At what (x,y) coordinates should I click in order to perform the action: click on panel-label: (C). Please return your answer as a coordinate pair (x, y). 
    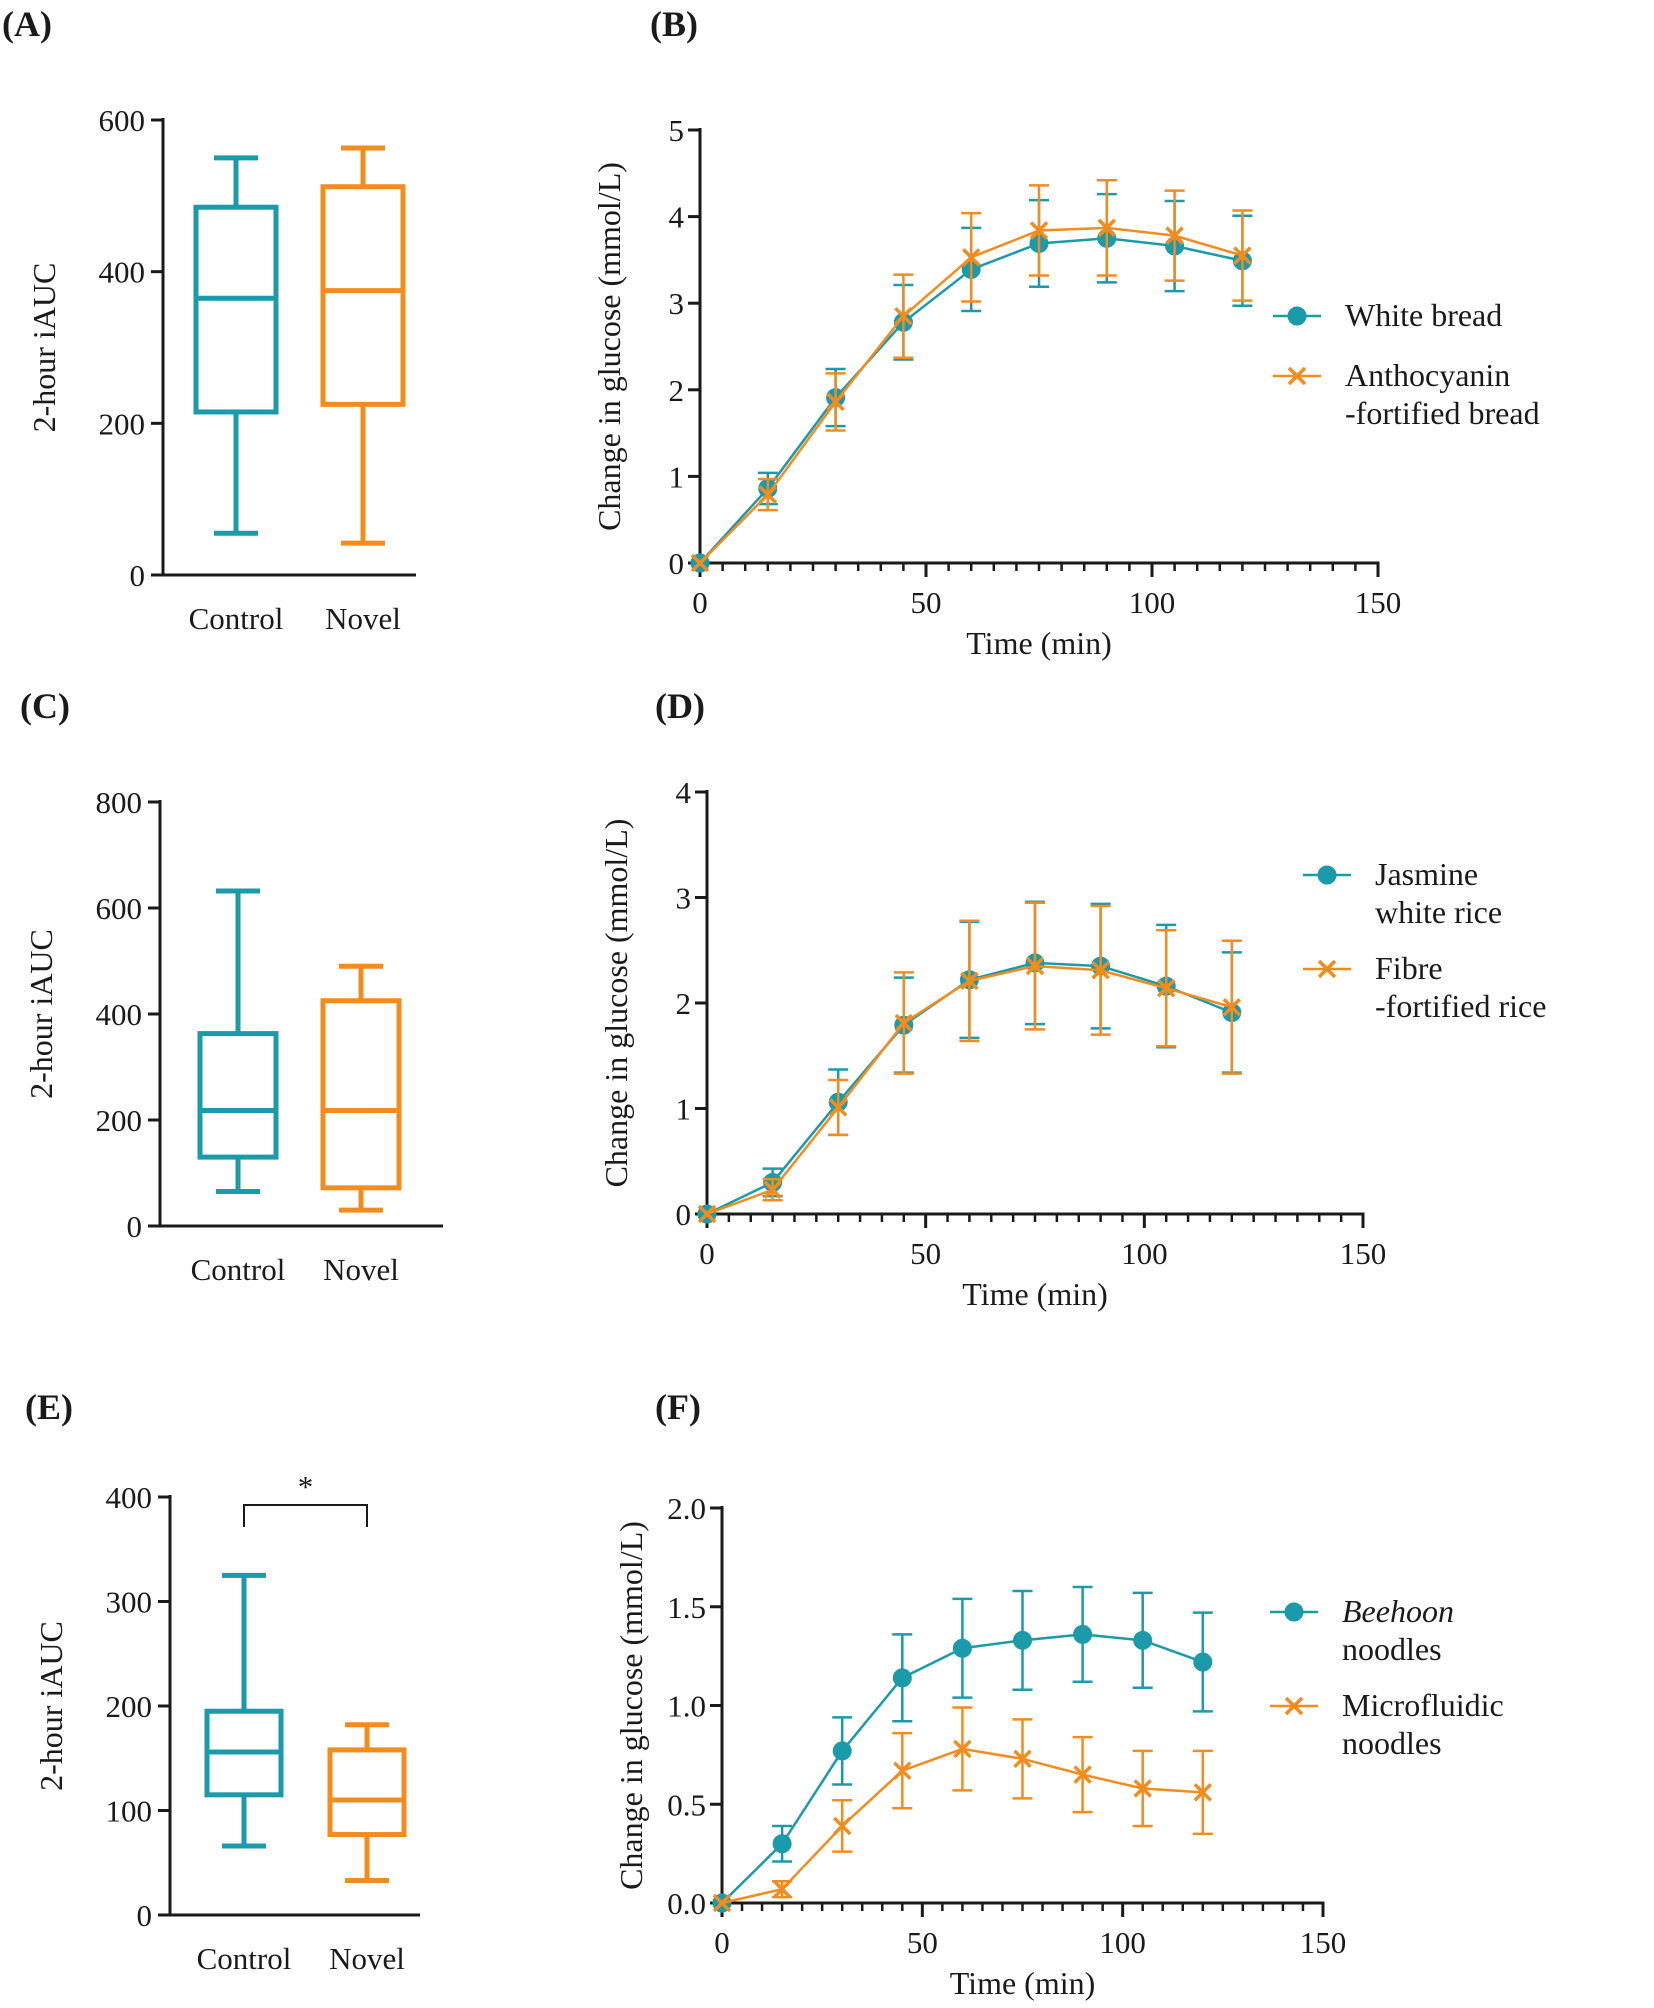
    Looking at the image, I should click on (45, 706).